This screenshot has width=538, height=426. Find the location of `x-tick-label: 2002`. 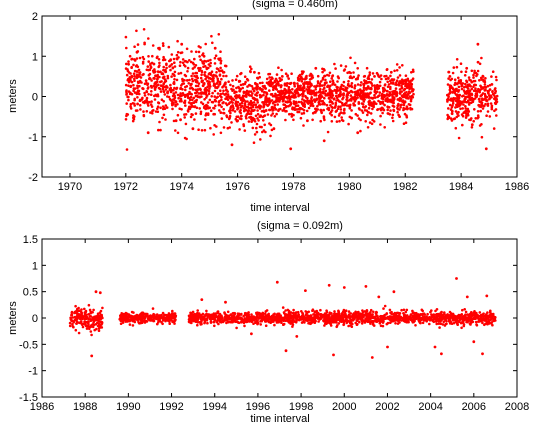

x-tick-label: 2002 is located at coordinates (387, 407).